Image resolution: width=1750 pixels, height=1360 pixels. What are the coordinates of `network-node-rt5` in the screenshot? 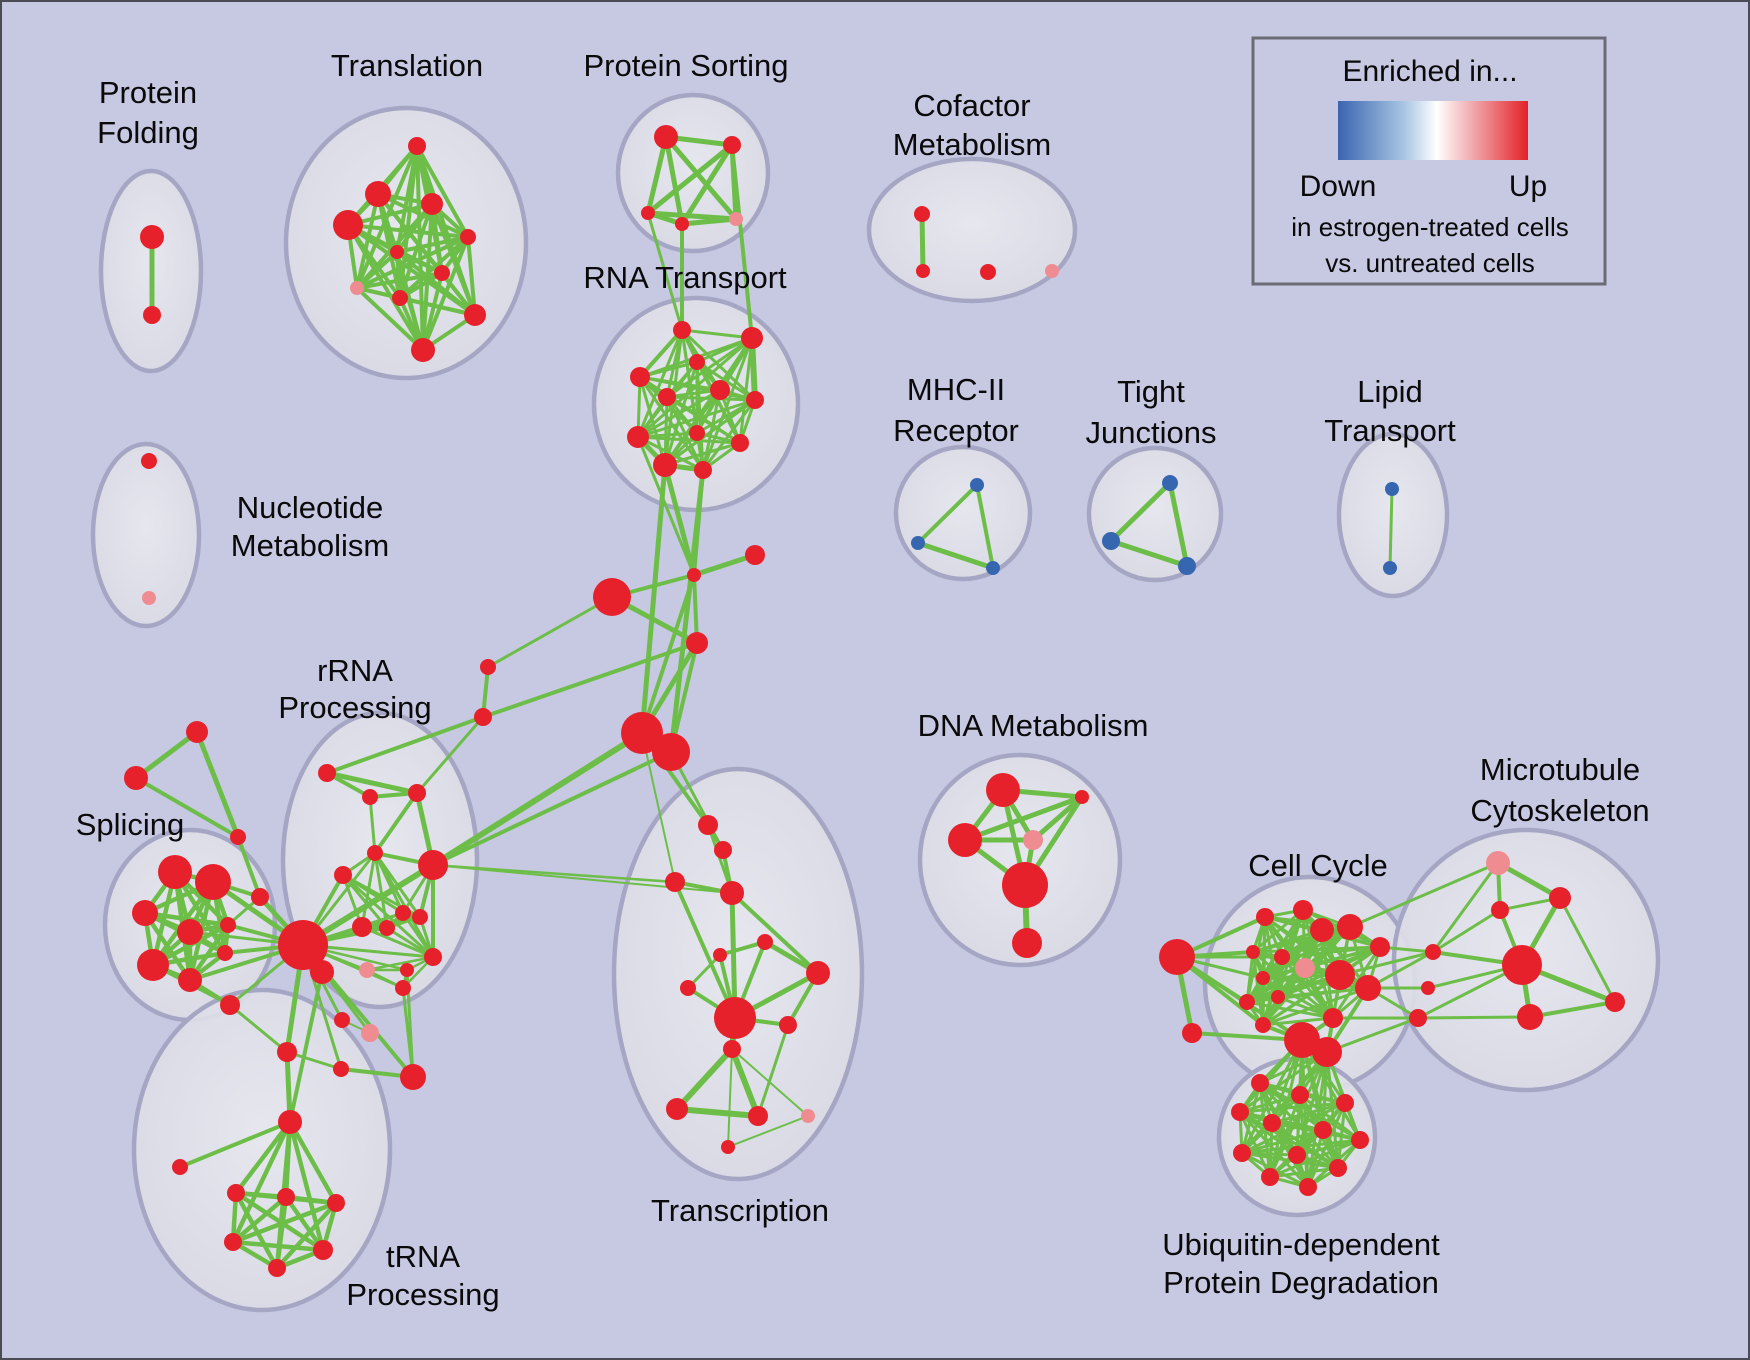 It's located at (667, 397).